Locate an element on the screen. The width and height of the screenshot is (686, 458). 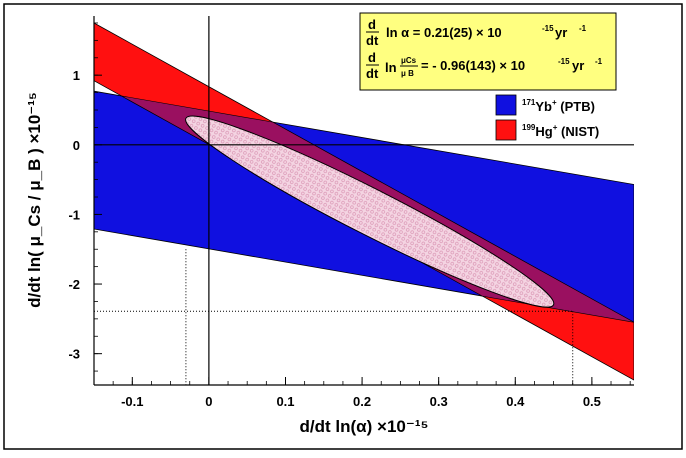
x-tick-label: 0.1 is located at coordinates (285, 401).